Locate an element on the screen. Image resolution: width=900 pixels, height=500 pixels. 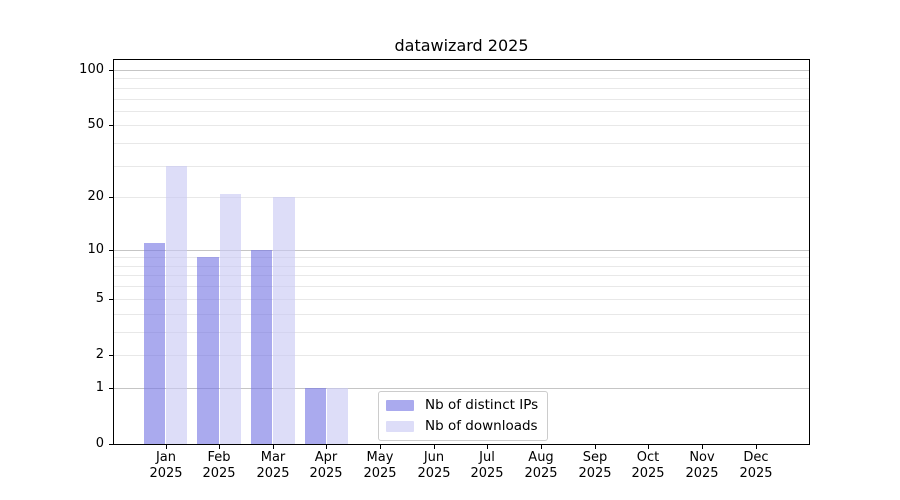
x-tick-label: Jul 2025 is located at coordinates (487, 465).